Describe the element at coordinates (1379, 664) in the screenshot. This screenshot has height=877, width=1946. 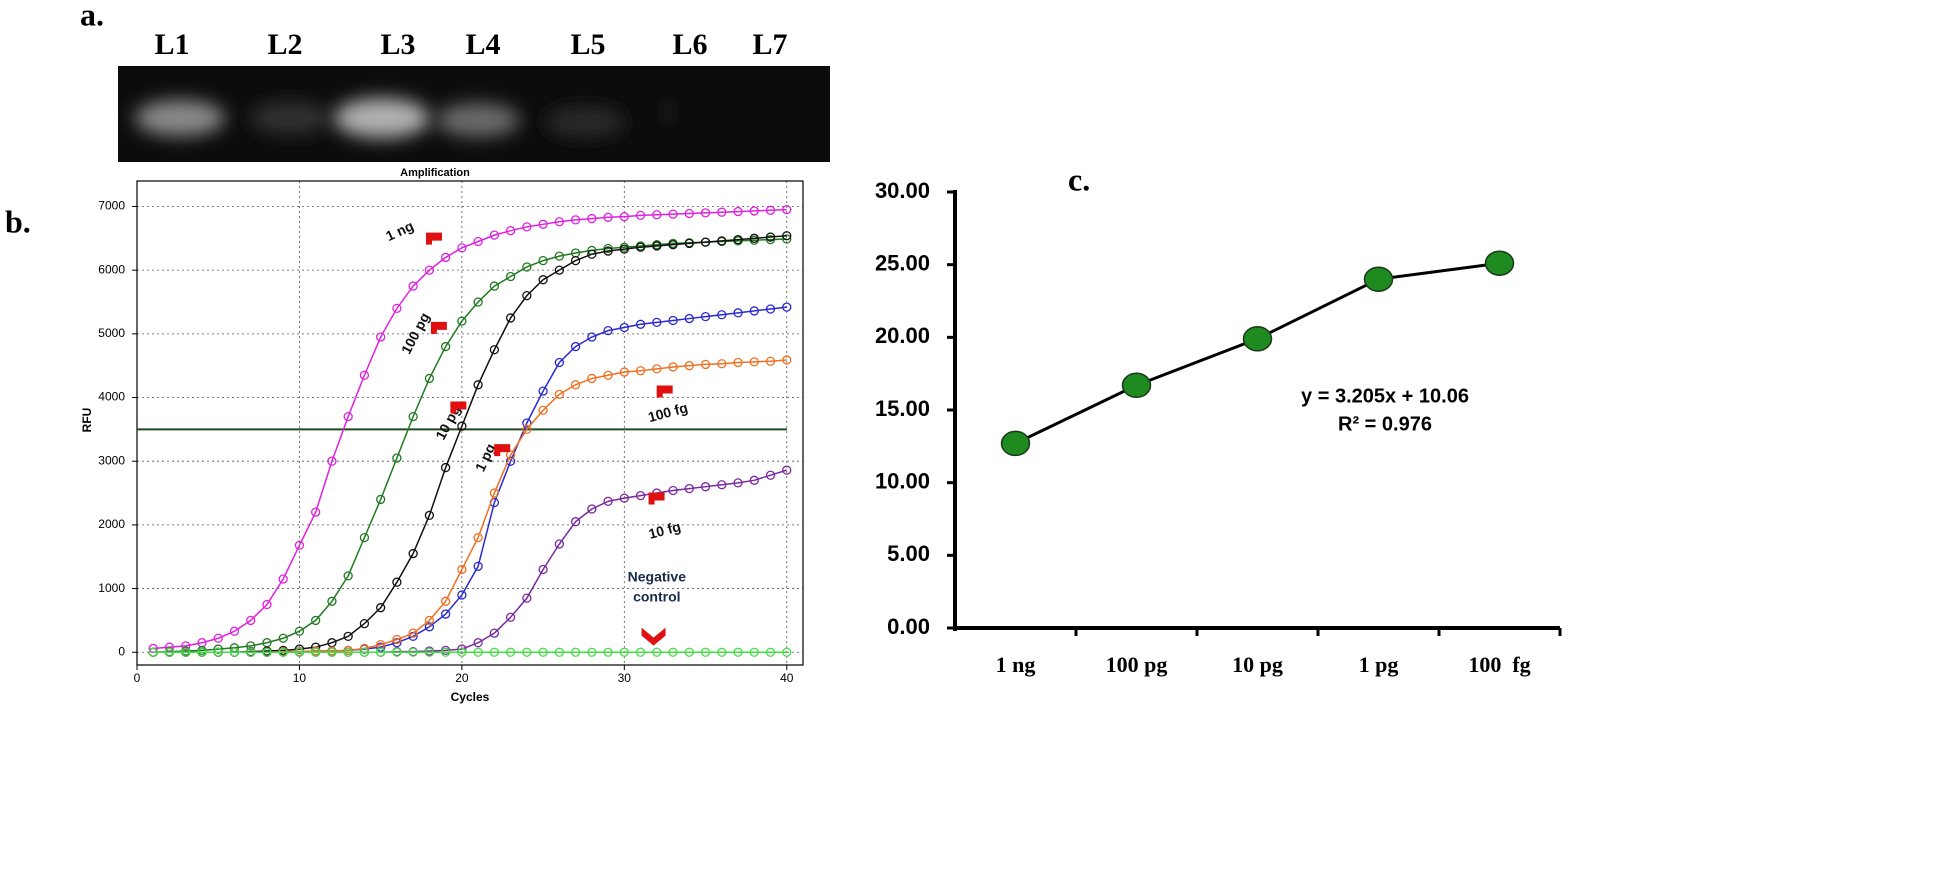
I see `x-tick-label: 1 pg` at that location.